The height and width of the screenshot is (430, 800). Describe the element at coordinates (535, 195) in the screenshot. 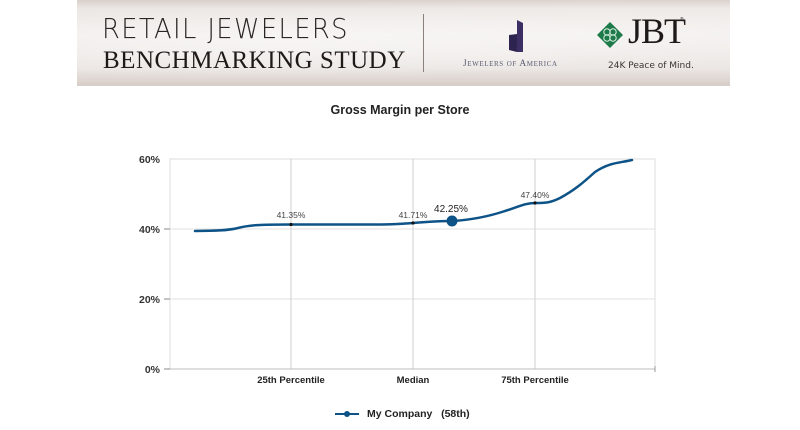

I see `p75-value-label: 47.40%` at that location.